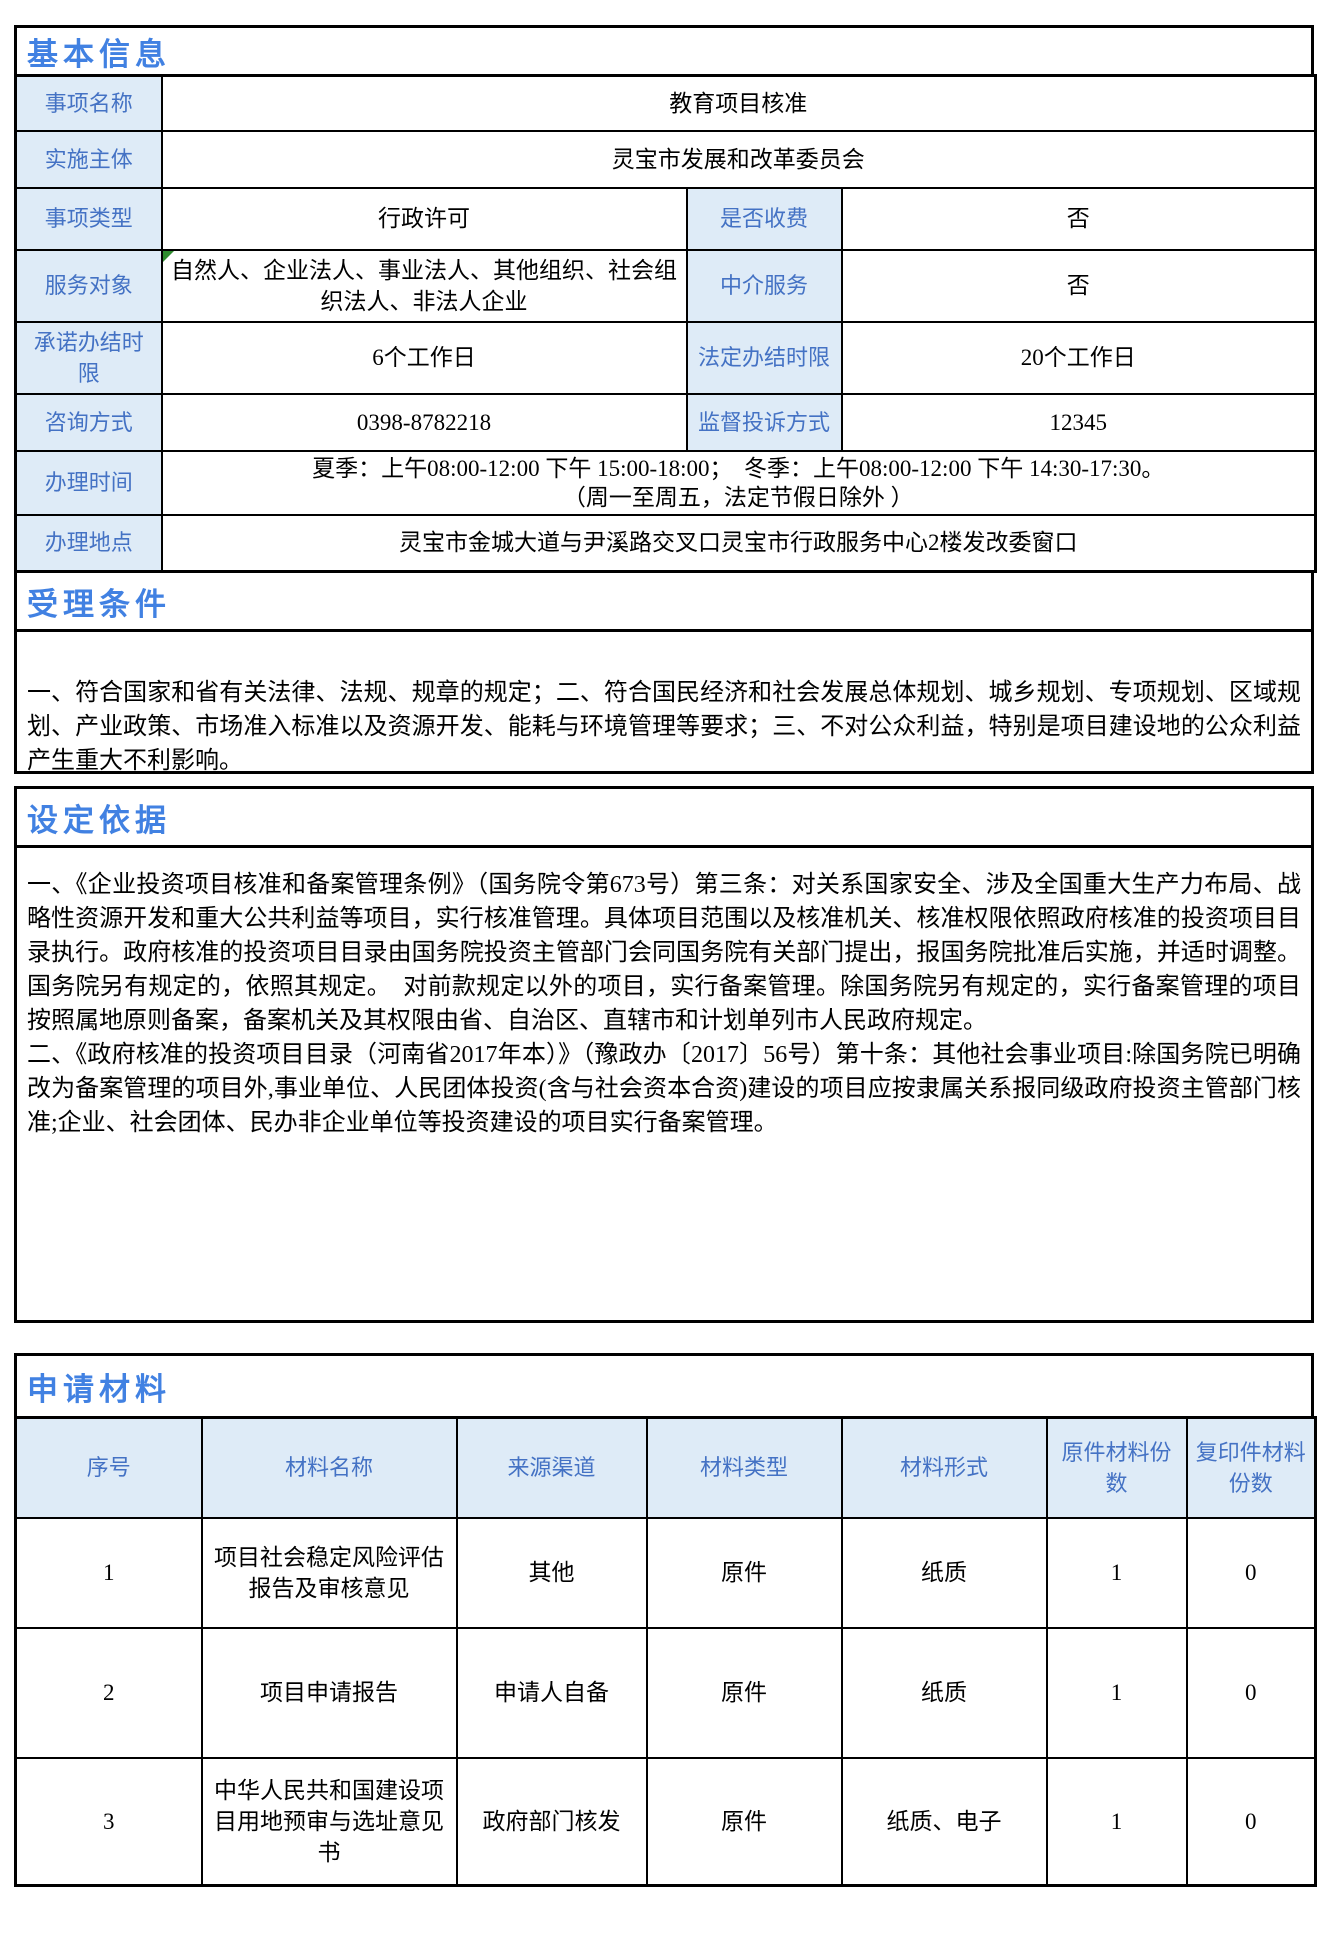 The width and height of the screenshot is (1328, 1949). Describe the element at coordinates (108, 1467) in the screenshot. I see `materials-header-no: 序号` at that location.